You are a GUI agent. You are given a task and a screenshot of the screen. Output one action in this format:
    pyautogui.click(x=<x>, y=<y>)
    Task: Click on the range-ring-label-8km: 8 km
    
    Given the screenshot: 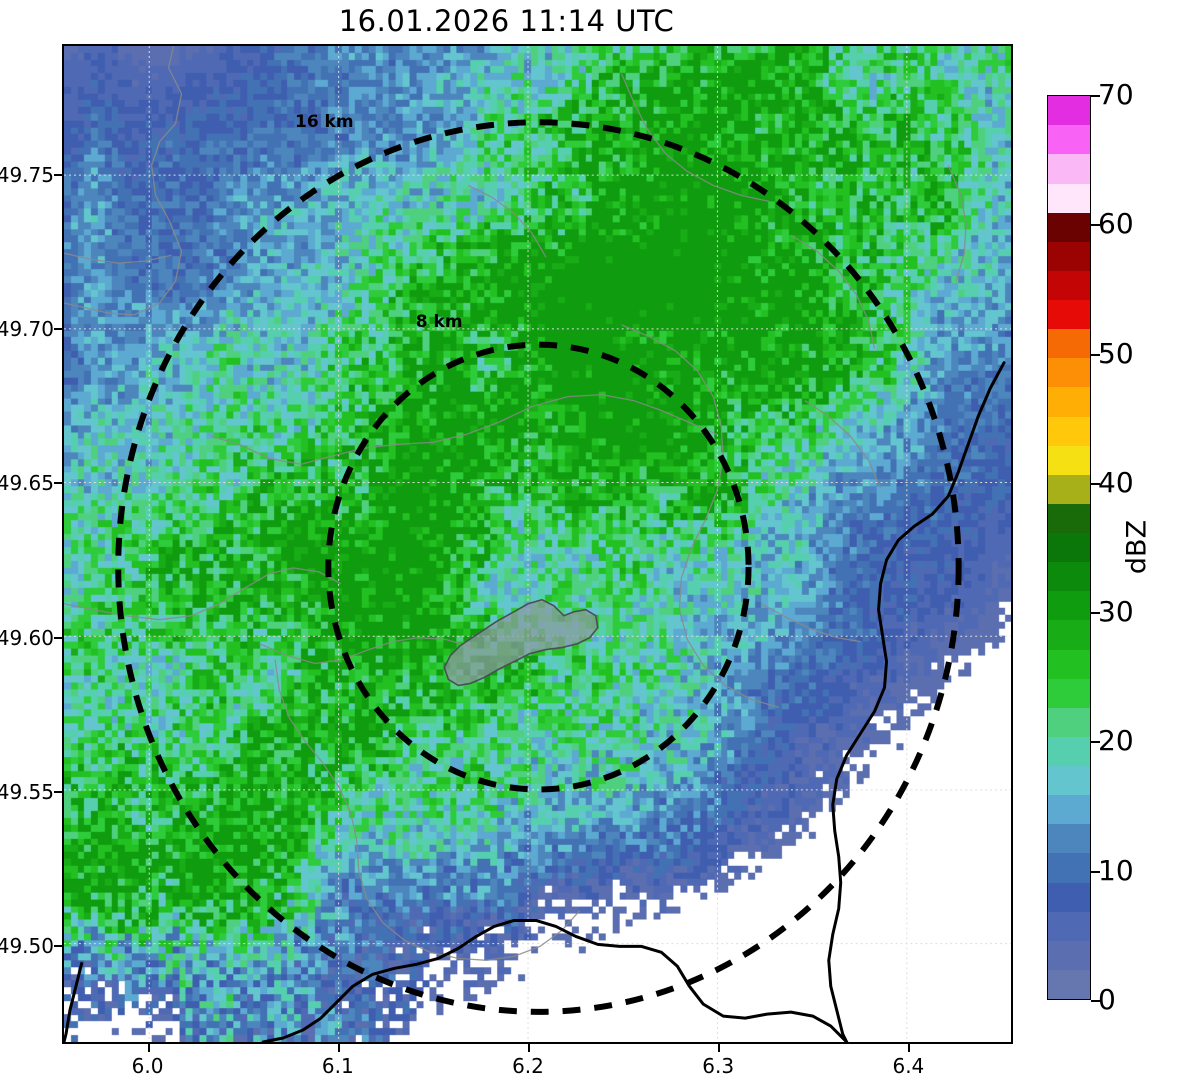 What is the action you would take?
    pyautogui.click(x=439, y=322)
    